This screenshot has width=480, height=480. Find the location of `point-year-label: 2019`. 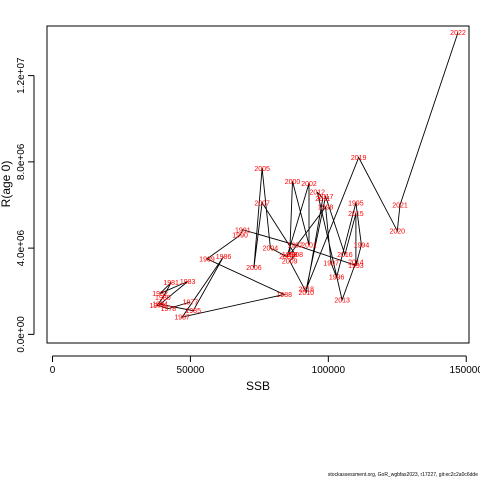

point-year-label: 2019 is located at coordinates (359, 158).